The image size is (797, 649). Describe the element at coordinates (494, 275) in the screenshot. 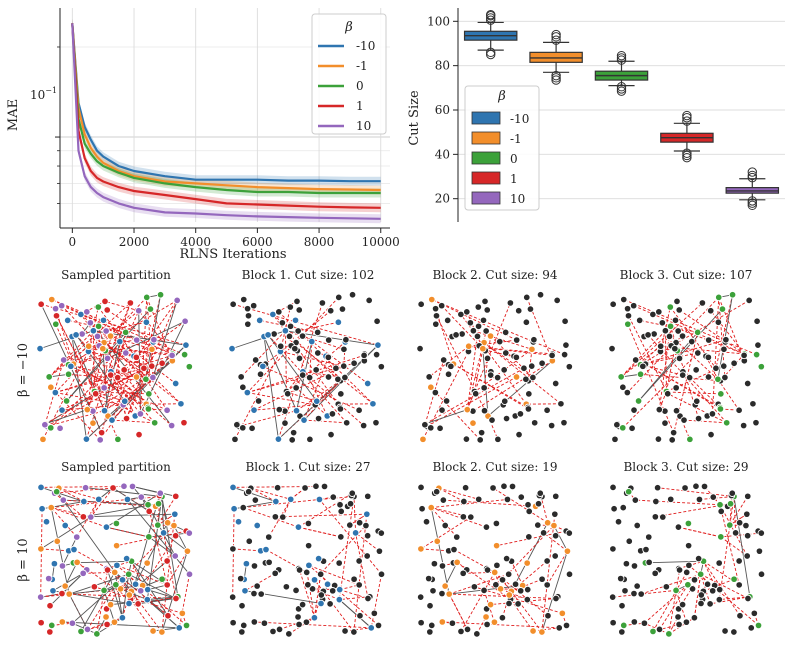

I see `panel-title-r1-block2: Block 2. Cut size: 94` at that location.